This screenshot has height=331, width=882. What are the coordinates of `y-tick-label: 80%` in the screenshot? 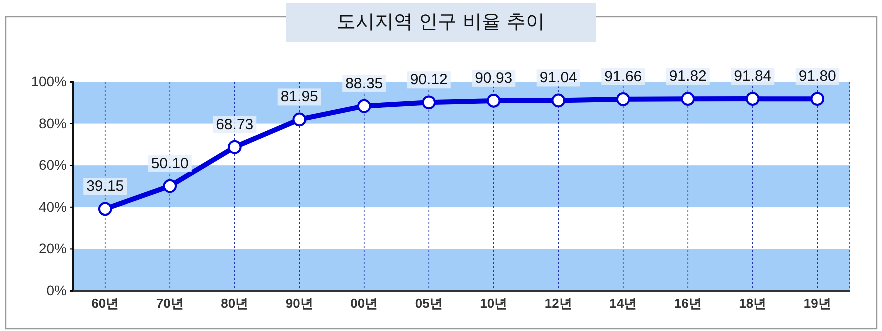 It's located at (52, 123).